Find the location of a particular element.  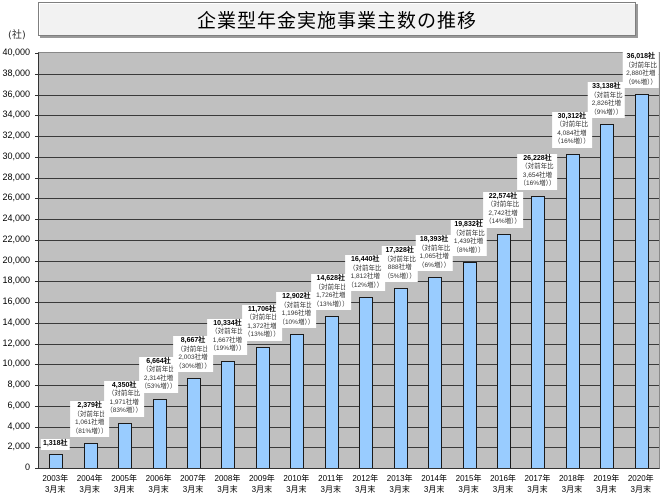

bar-value-label: 1,318社 is located at coordinates (55, 444).